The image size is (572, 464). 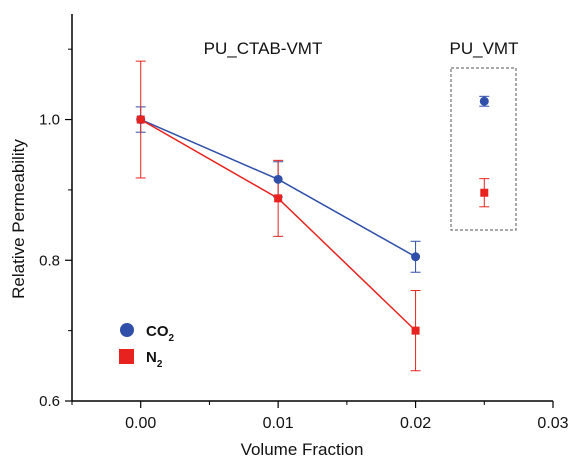 What do you see at coordinates (49, 120) in the screenshot?
I see `y-tick-label: 1.0` at bounding box center [49, 120].